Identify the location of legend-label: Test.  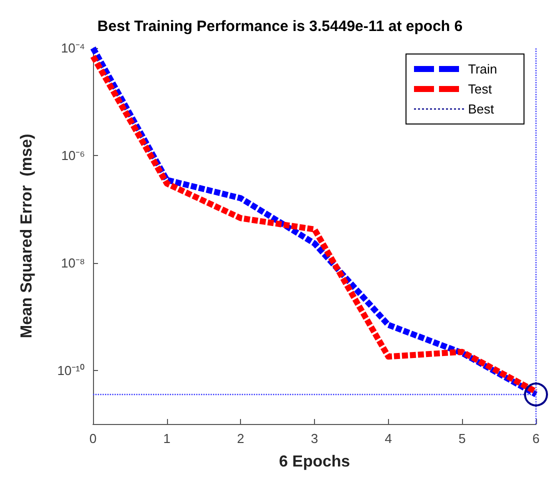
(480, 89).